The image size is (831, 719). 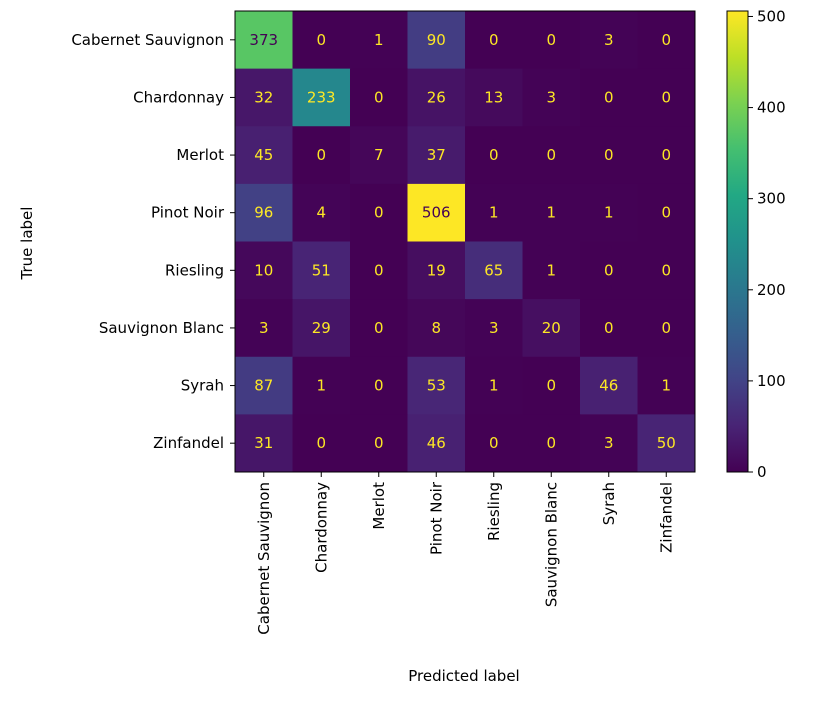 I want to click on colorbar-tick-label: 500, so click(x=771, y=16).